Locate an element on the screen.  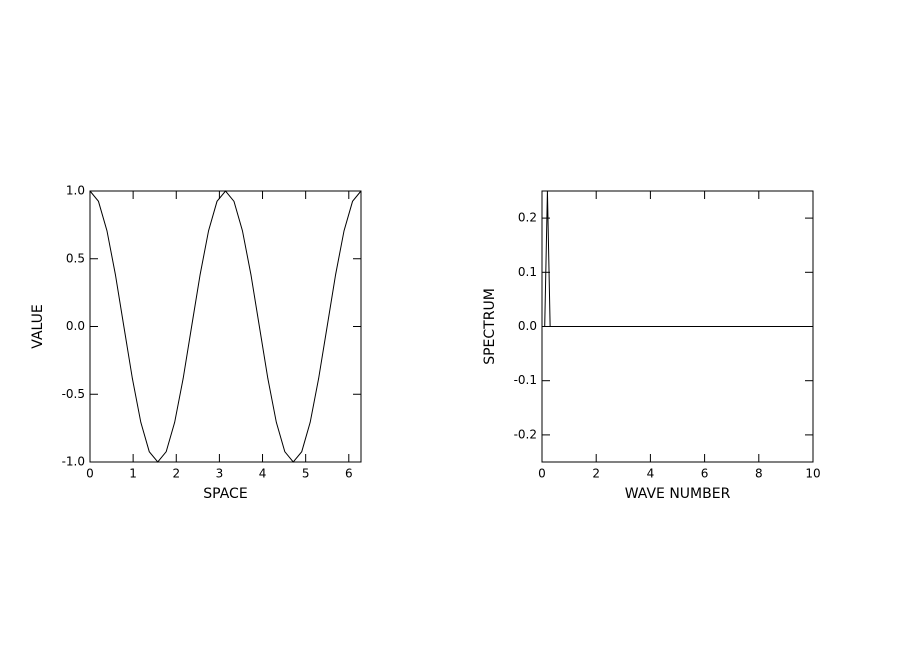
y-axis-label: SPECTRUM is located at coordinates (490, 326).